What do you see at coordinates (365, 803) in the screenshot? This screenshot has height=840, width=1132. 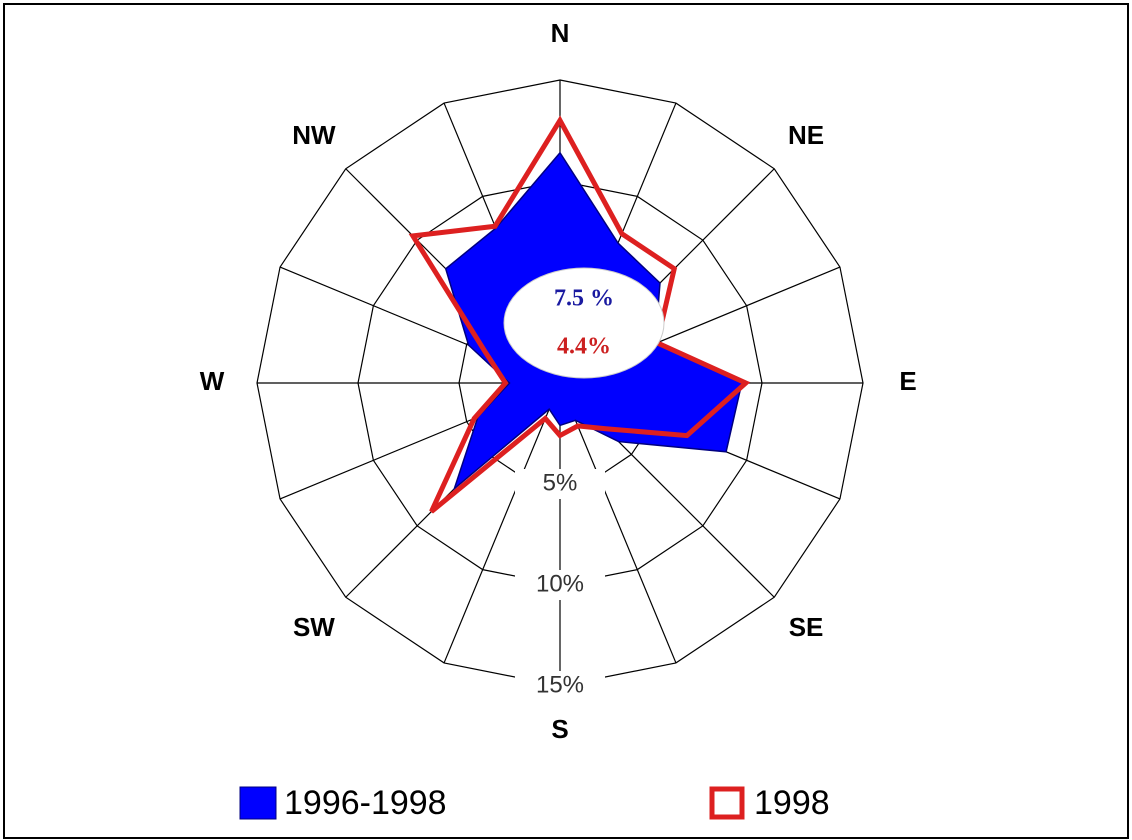 I see `legend-label: 1996-1998` at bounding box center [365, 803].